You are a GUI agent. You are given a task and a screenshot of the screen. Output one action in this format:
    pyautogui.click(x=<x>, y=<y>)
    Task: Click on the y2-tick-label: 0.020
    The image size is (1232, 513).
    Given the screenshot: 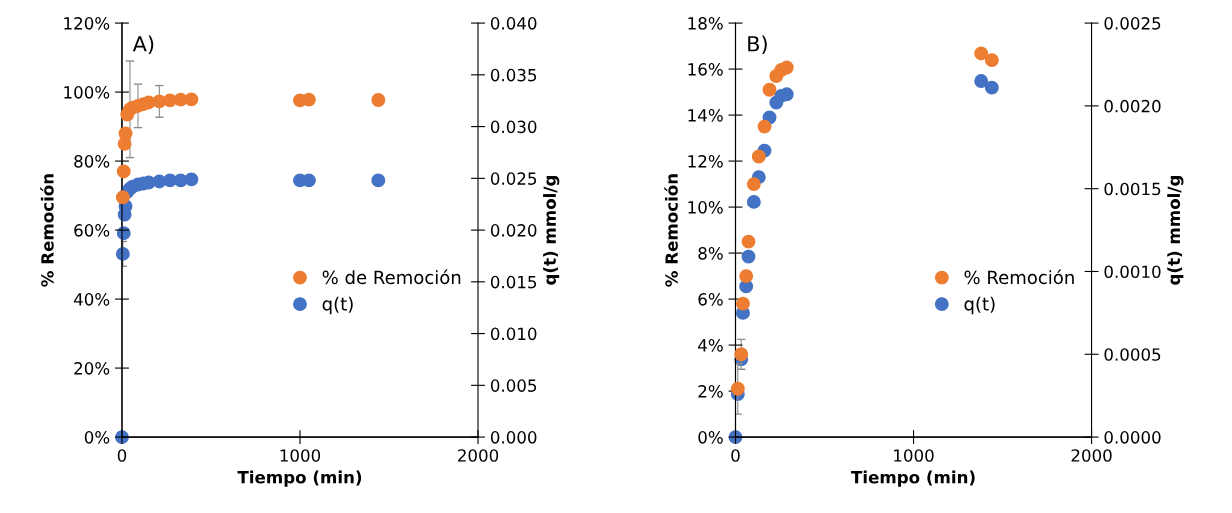 What is the action you would take?
    pyautogui.click(x=513, y=230)
    